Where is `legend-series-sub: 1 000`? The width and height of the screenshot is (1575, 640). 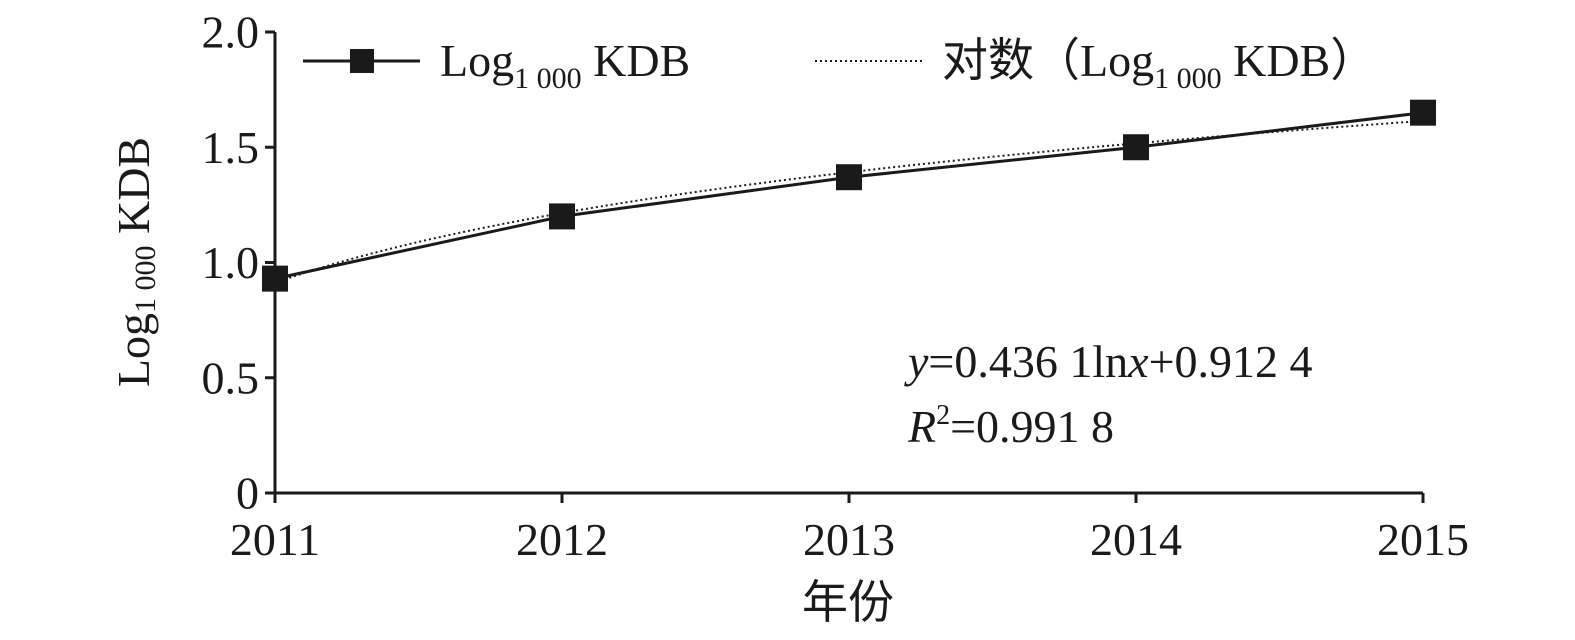 legend-series-sub: 1 000 is located at coordinates (548, 78).